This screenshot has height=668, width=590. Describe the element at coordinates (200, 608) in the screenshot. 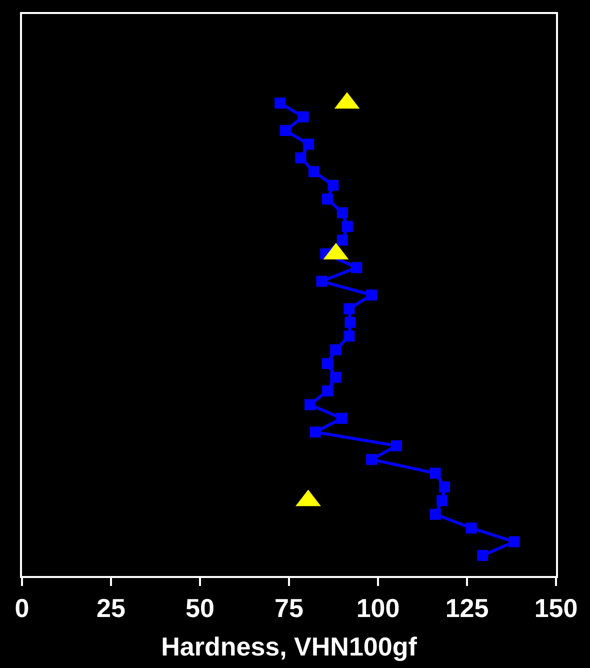

I see `x-tick-label: 50` at that location.